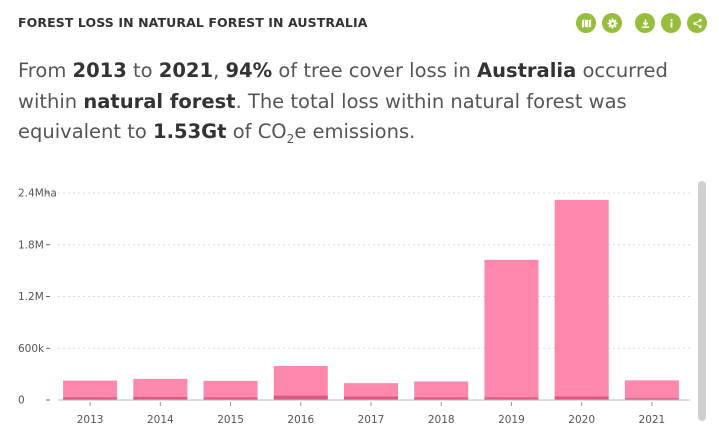 The height and width of the screenshot is (442, 719). I want to click on settings-button, so click(612, 23).